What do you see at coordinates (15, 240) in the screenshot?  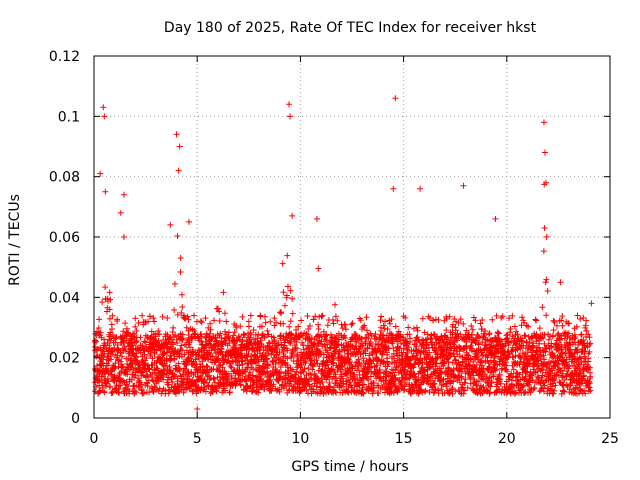 I see `y-axis-label: ROTI / TECUs` at bounding box center [15, 240].